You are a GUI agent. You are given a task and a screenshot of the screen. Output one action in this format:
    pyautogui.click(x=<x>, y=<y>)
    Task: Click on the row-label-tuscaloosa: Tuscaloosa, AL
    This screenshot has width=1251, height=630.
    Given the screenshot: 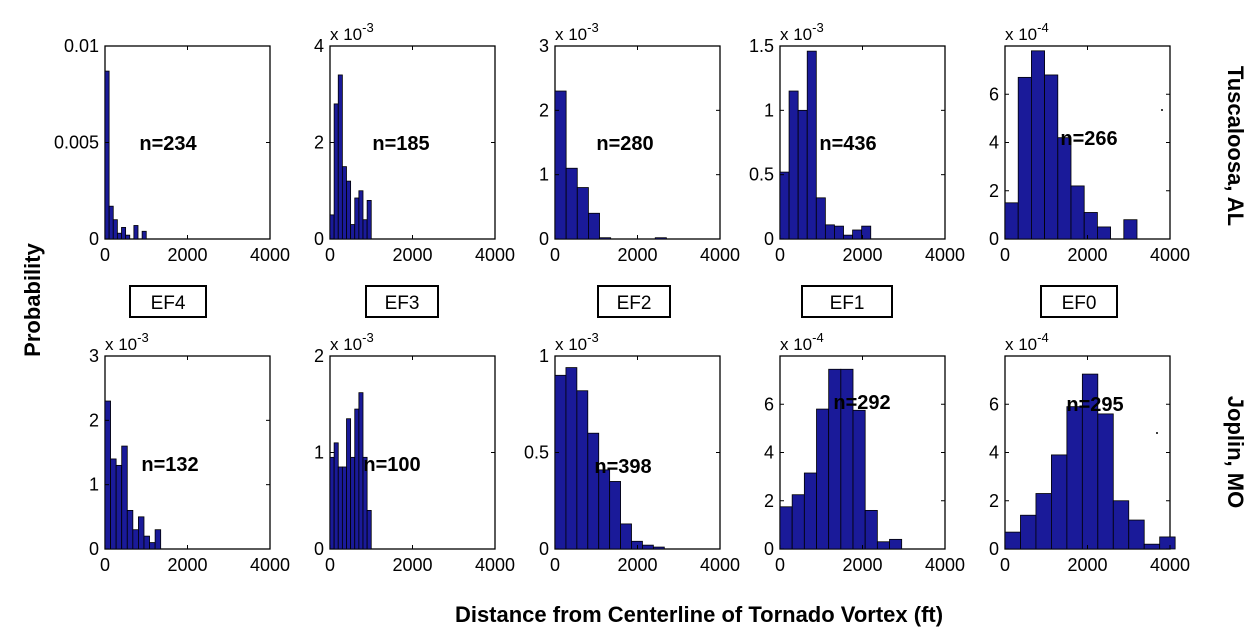 What is the action you would take?
    pyautogui.click(x=1235, y=146)
    